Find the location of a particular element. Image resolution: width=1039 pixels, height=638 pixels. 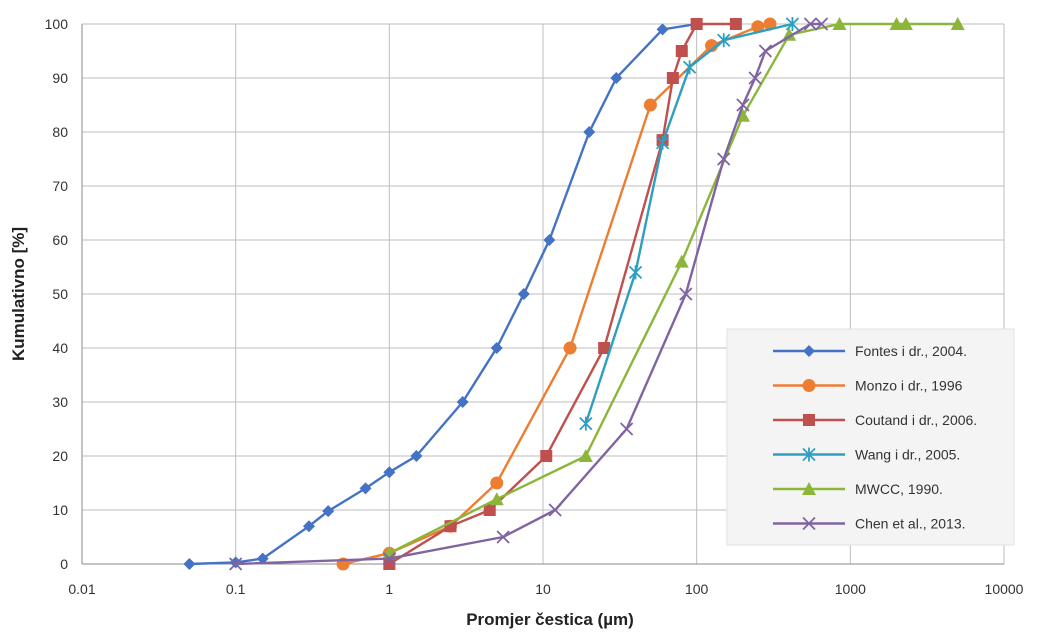

y-tick-label: 90 is located at coordinates (60, 78).